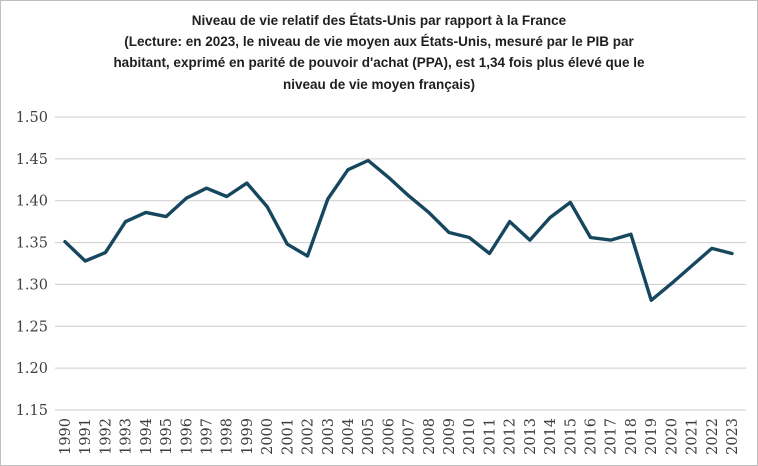 The image size is (758, 466). I want to click on x-axis-tick-label: 2016, so click(592, 436).